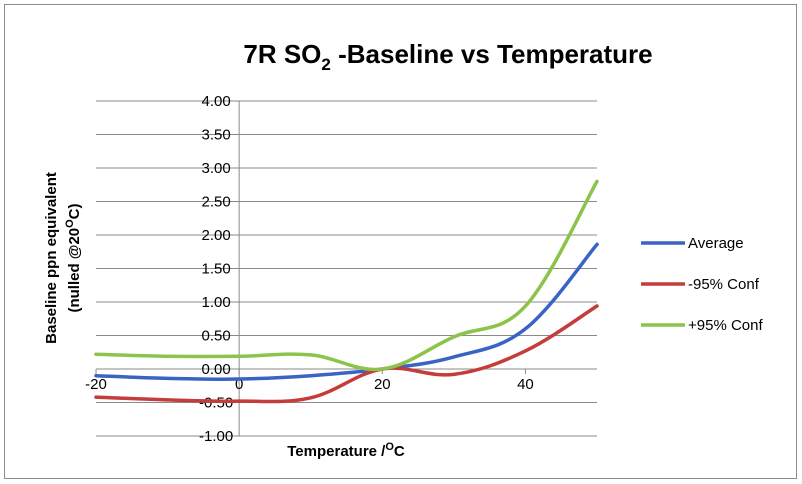 The image size is (802, 484). I want to click on y-tick-label: 0.50, so click(216, 336).